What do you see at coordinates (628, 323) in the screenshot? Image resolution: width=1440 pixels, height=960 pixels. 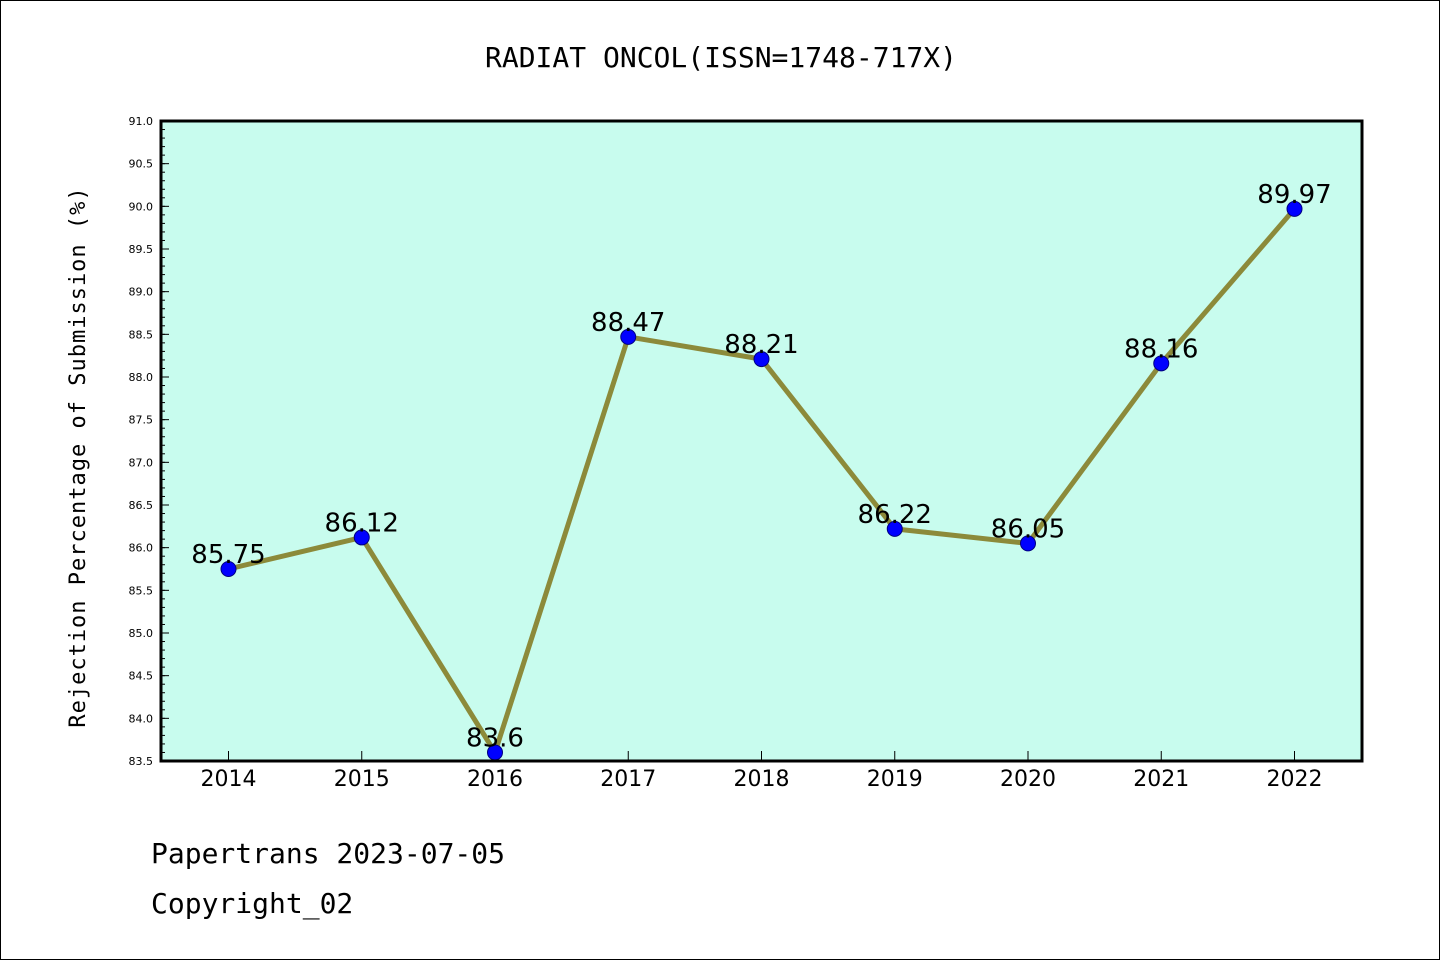 I see `data-label: 88.47` at bounding box center [628, 323].